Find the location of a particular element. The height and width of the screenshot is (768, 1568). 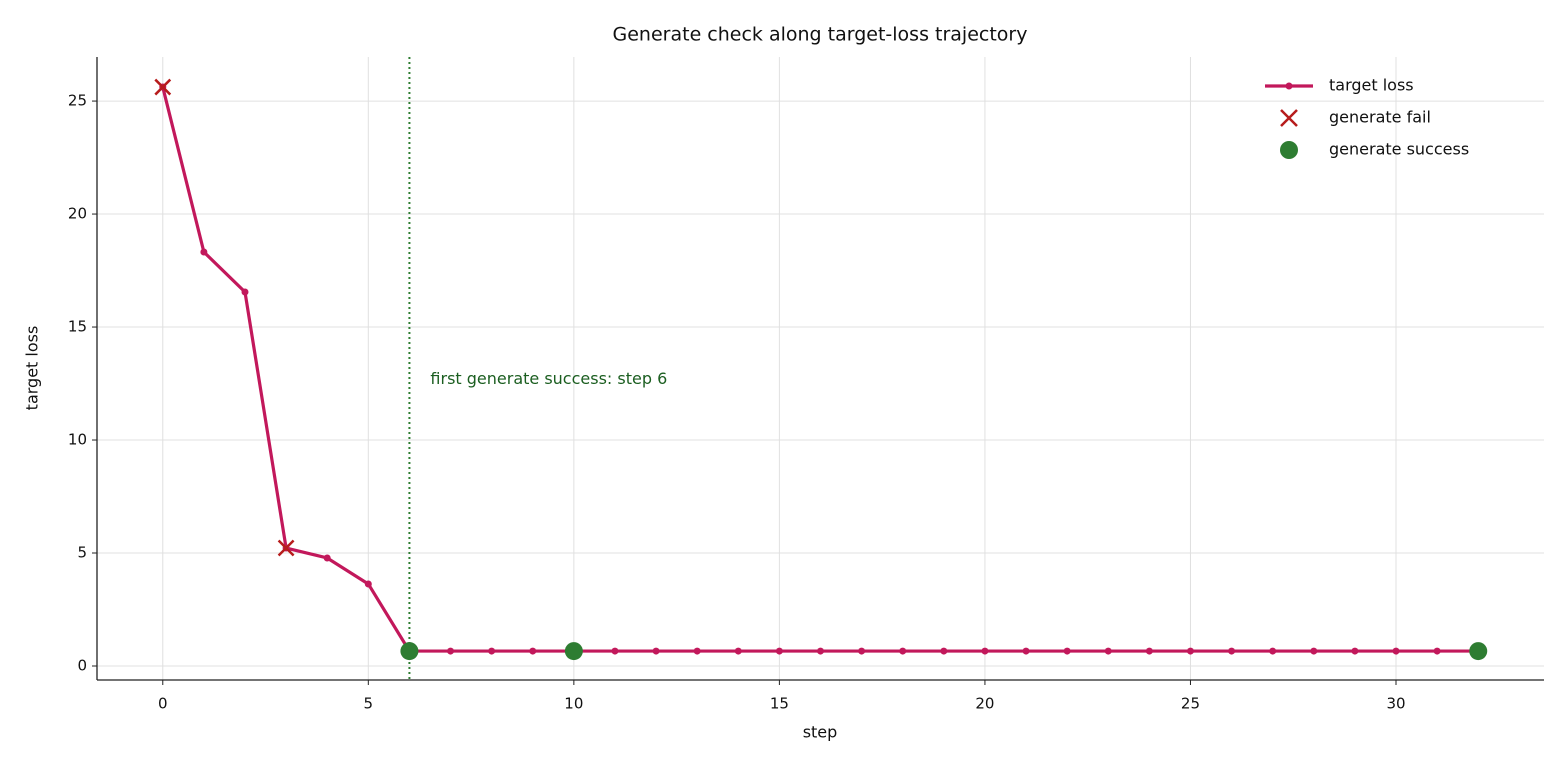

legend-label: target loss is located at coordinates (1371, 85).